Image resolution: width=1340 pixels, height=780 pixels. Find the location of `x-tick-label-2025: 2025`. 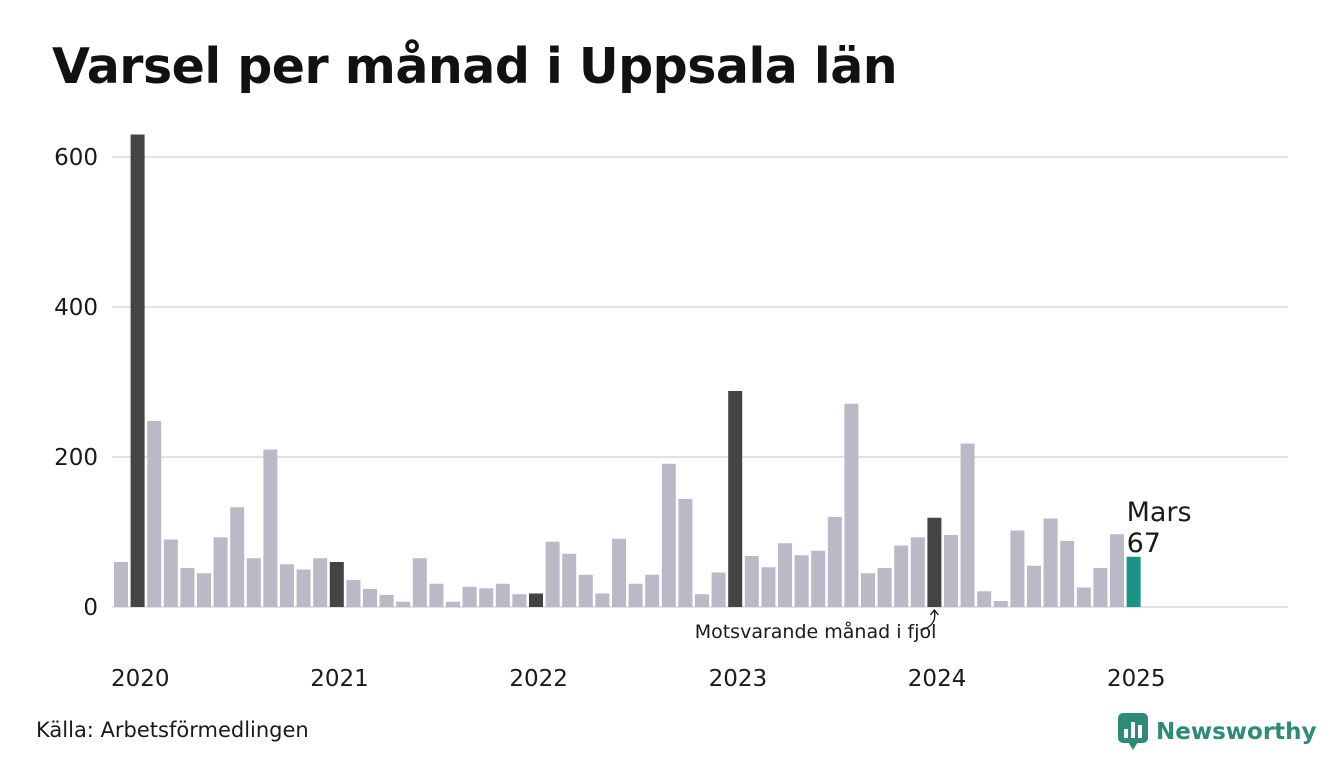

x-tick-label-2025: 2025 is located at coordinates (1136, 679).